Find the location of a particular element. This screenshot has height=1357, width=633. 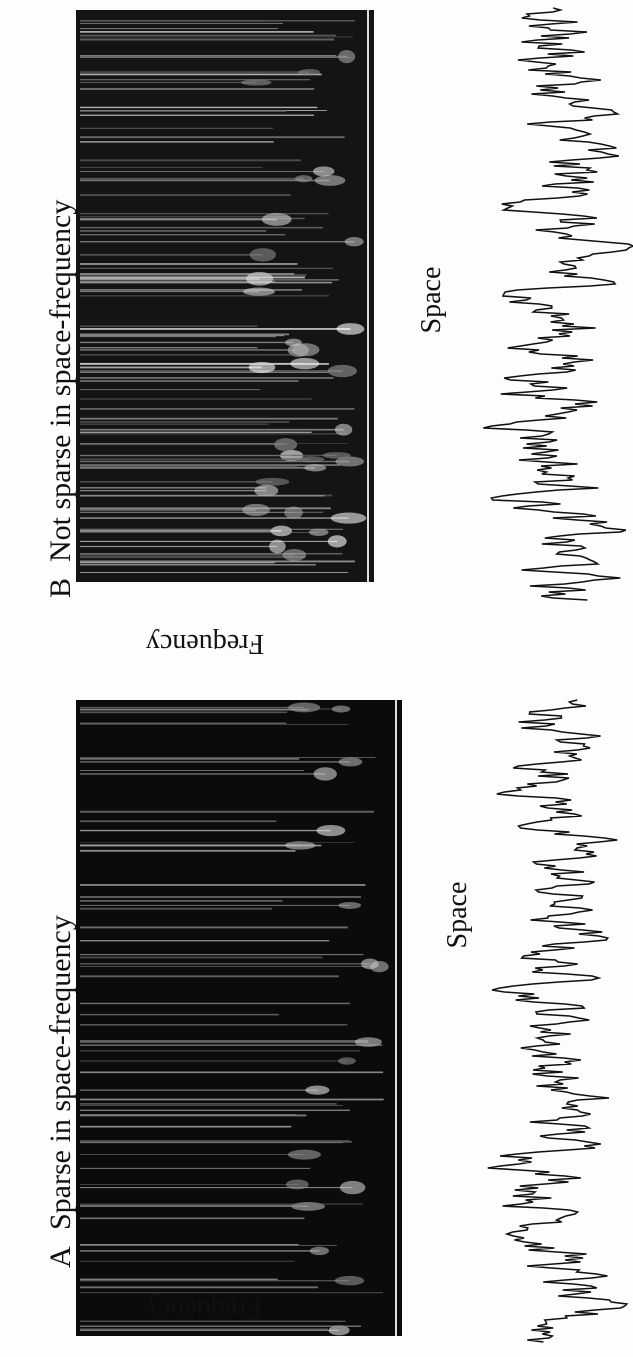

panel-title: Sparse in space-frequency is located at coordinates (60, 1072).